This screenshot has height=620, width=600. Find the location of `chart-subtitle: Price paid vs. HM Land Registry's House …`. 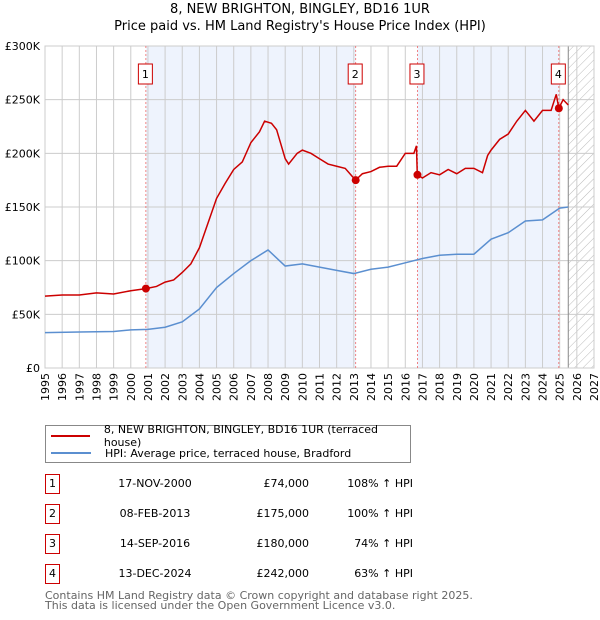

chart-subtitle: Price paid vs. HM Land Registry's House … is located at coordinates (300, 26).